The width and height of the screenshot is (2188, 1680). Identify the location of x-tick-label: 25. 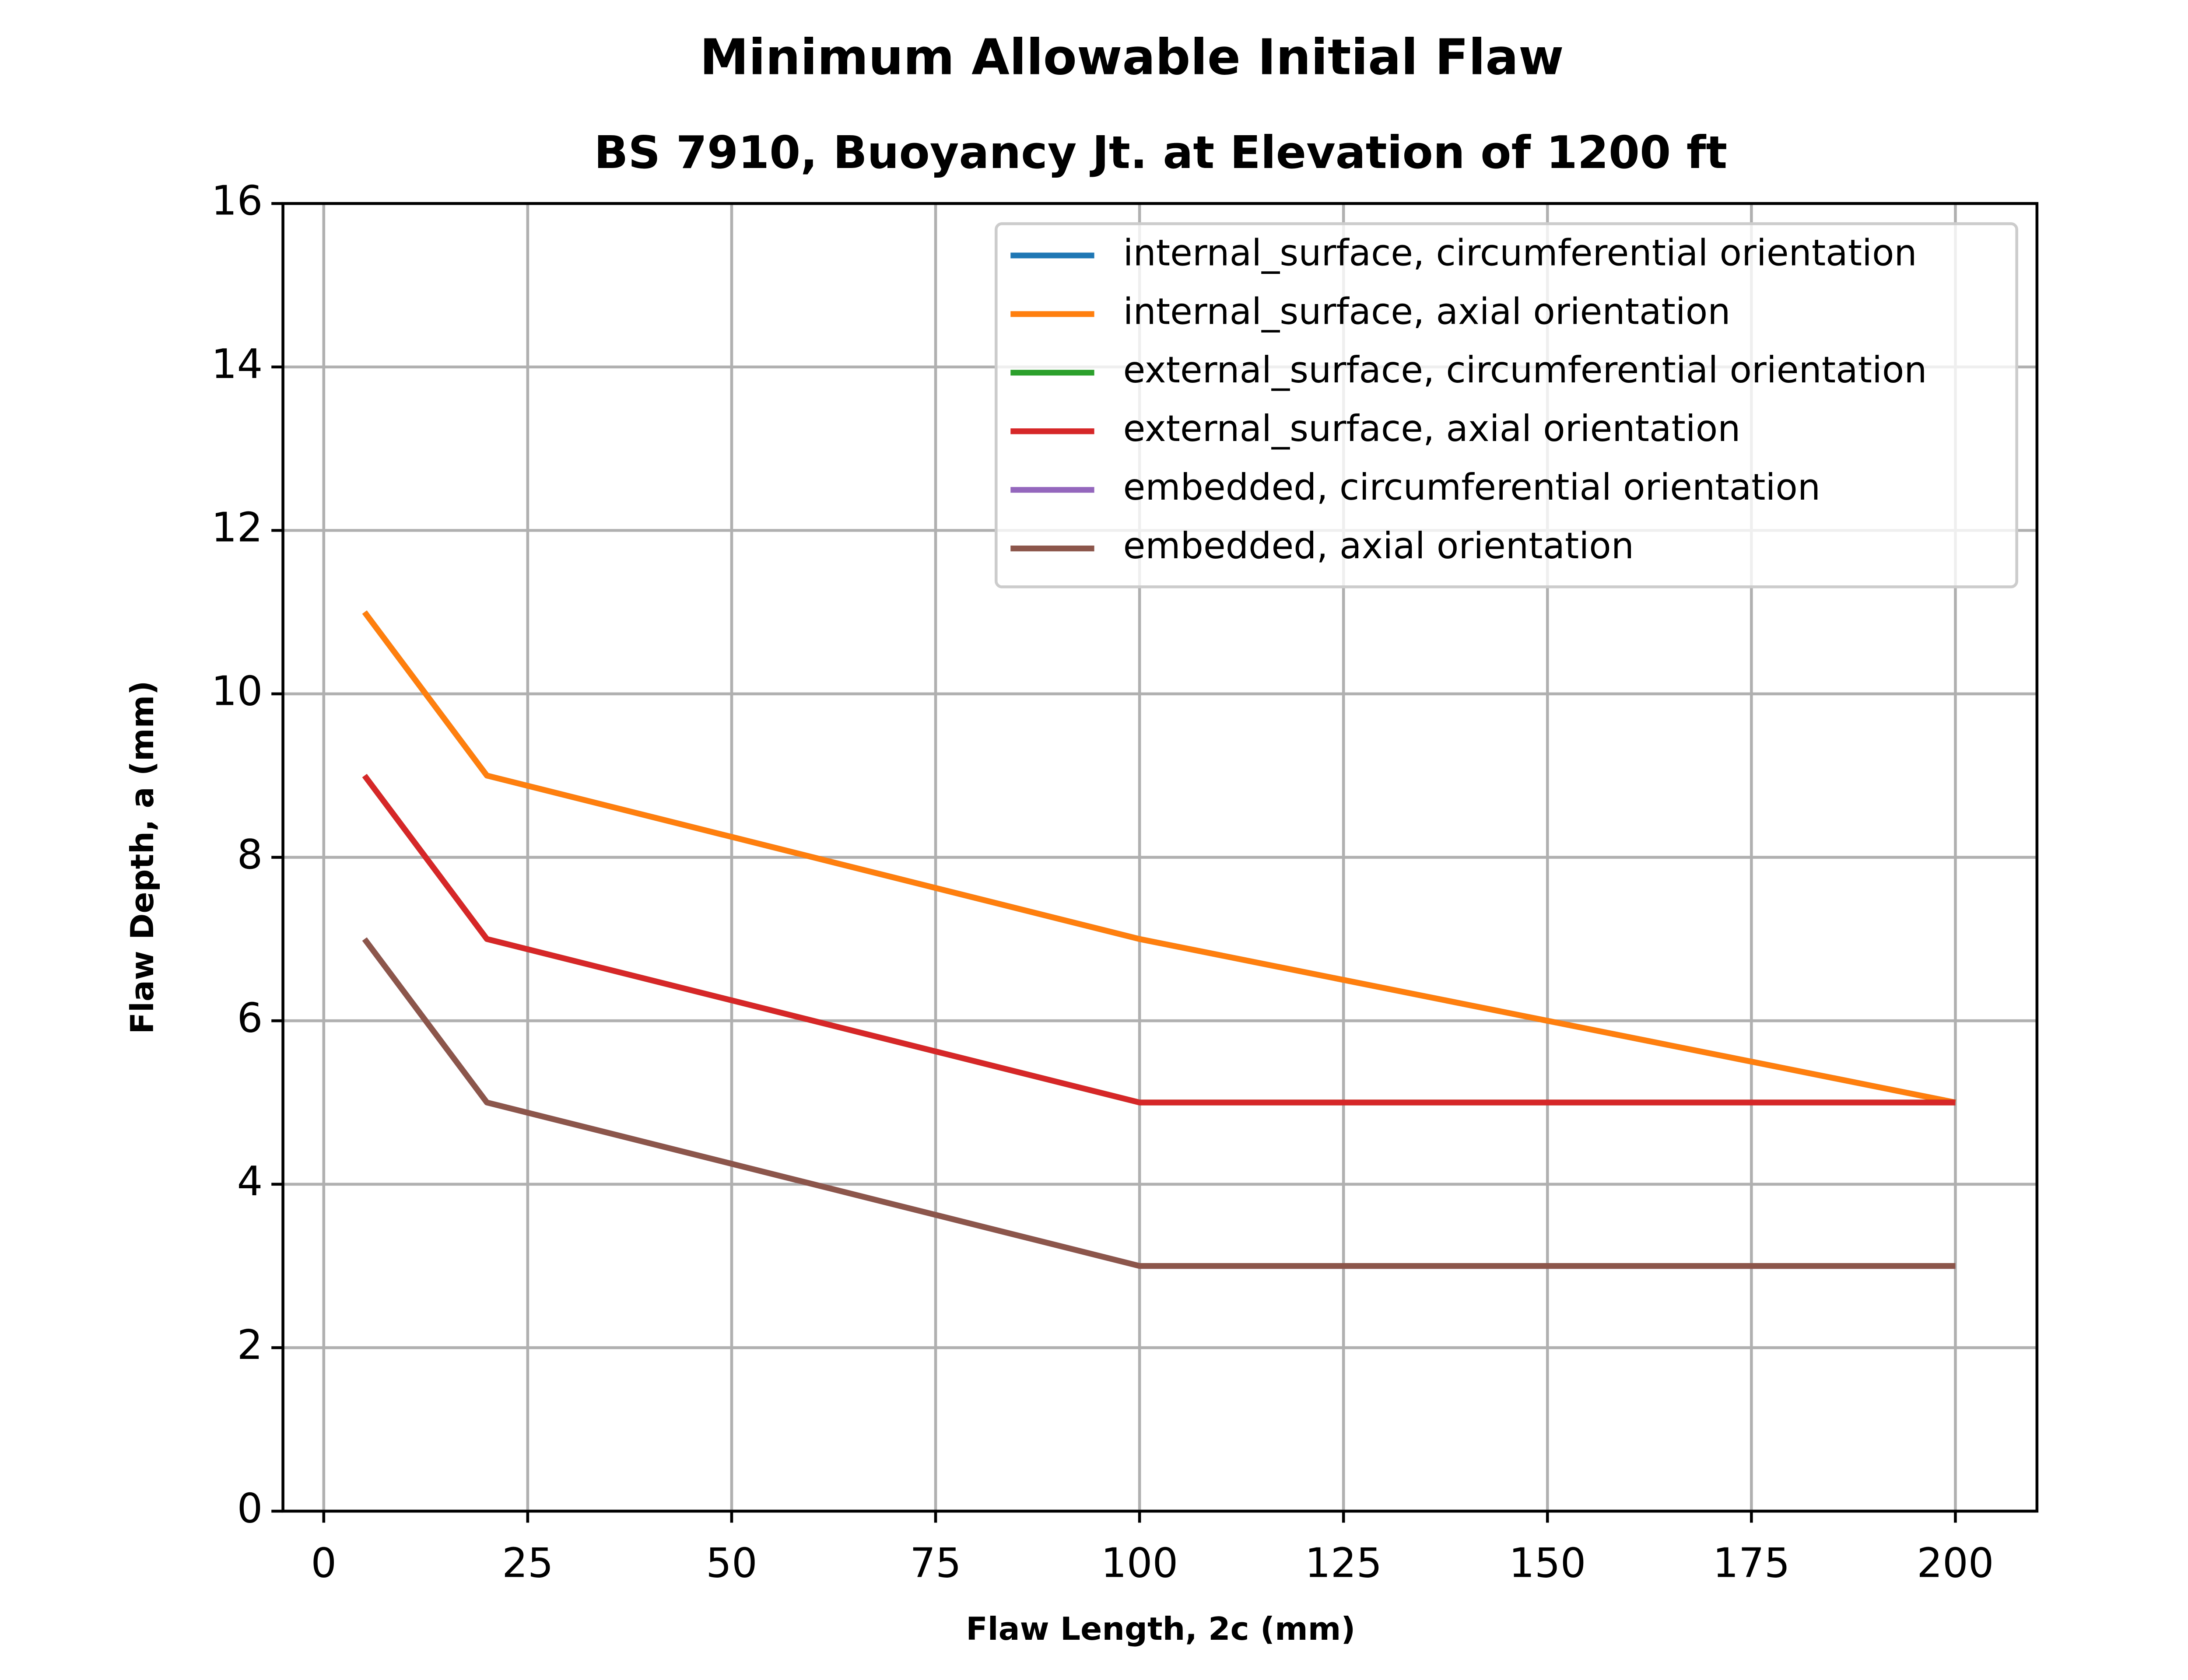
(528, 1563).